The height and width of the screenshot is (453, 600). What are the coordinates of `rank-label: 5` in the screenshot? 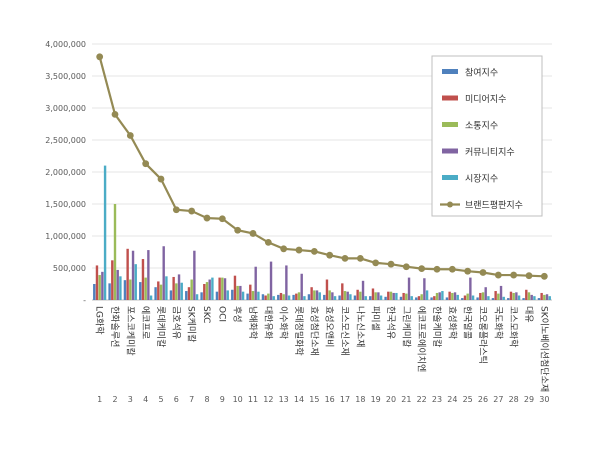 It's located at (160, 399).